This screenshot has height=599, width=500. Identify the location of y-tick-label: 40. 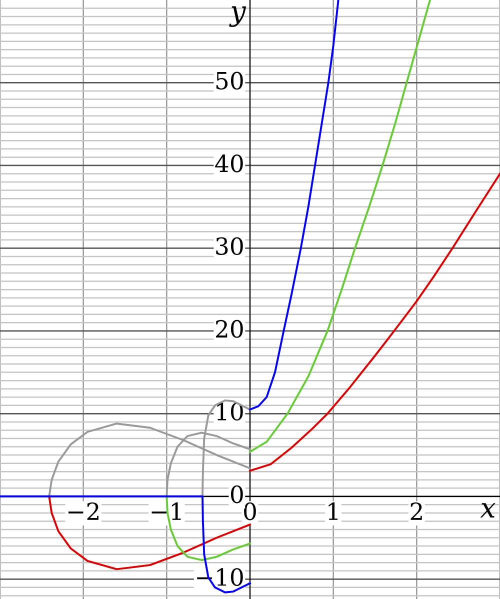
(229, 163).